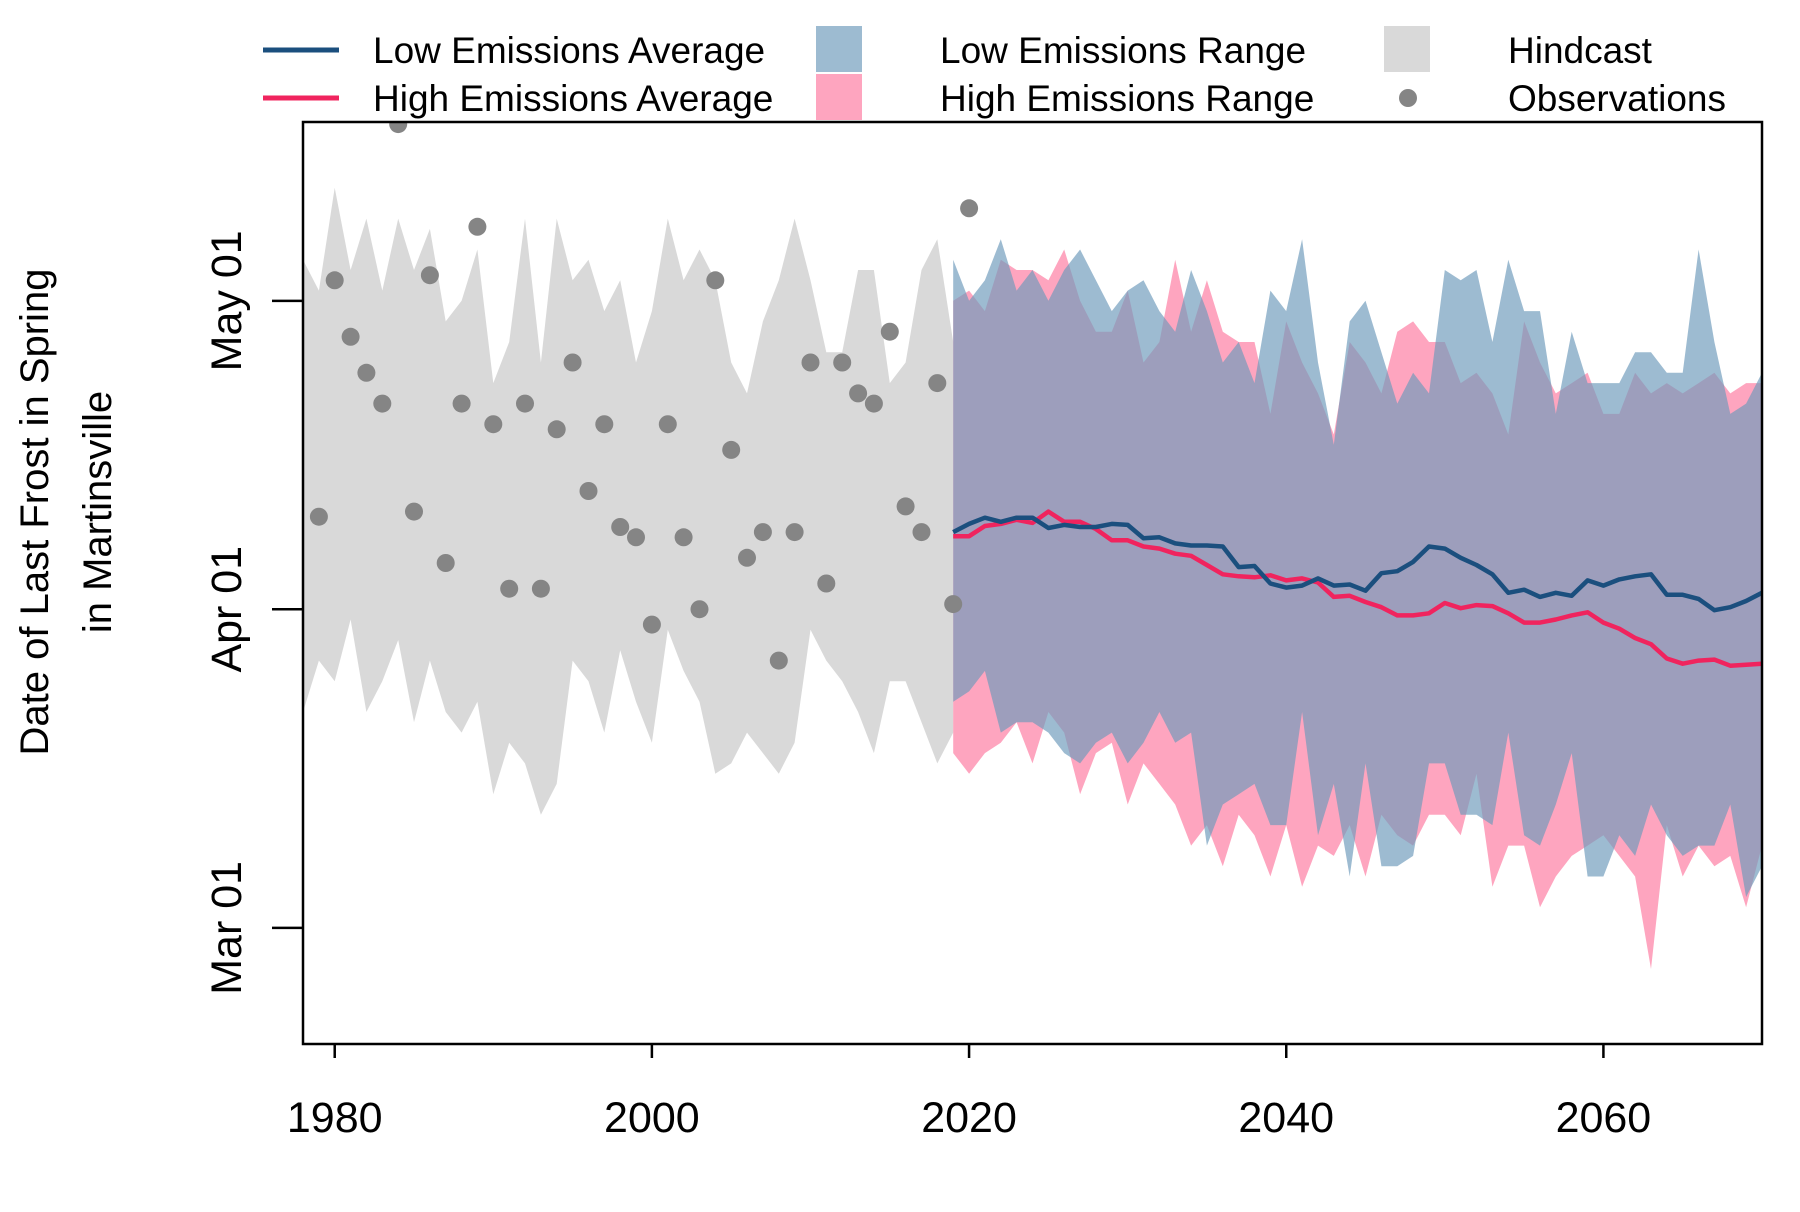 The width and height of the screenshot is (1800, 1212). I want to click on legend-dot-swatch, so click(1408, 98).